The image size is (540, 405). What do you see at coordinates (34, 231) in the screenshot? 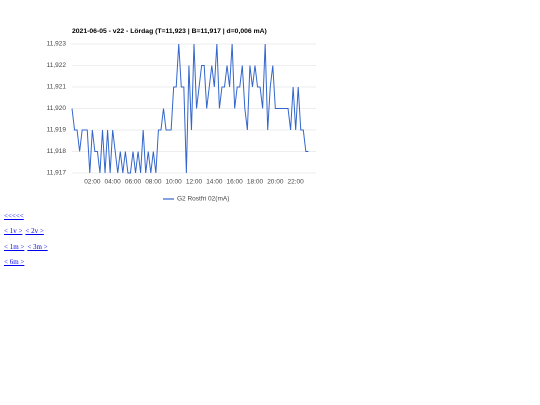
I see `nav-link: < 2v >` at bounding box center [34, 231].